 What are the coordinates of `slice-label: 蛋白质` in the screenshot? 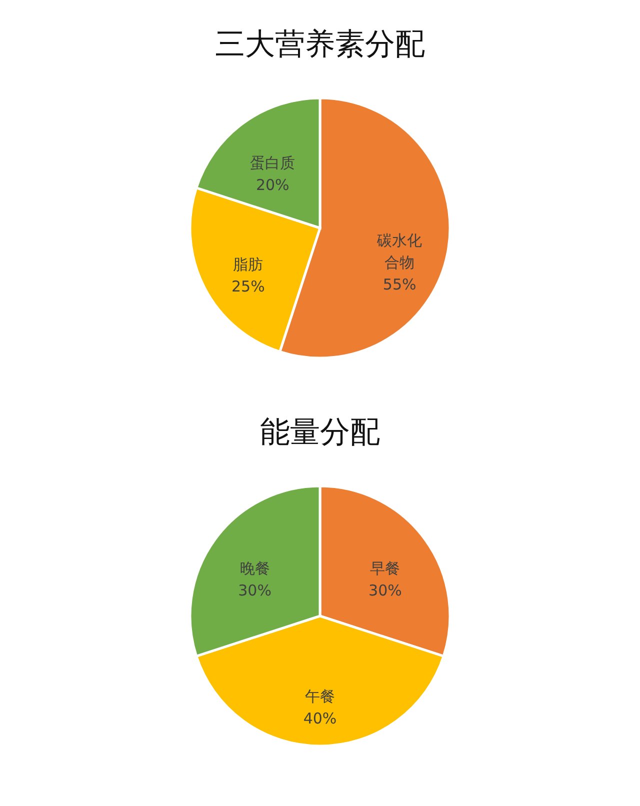 It's located at (273, 163).